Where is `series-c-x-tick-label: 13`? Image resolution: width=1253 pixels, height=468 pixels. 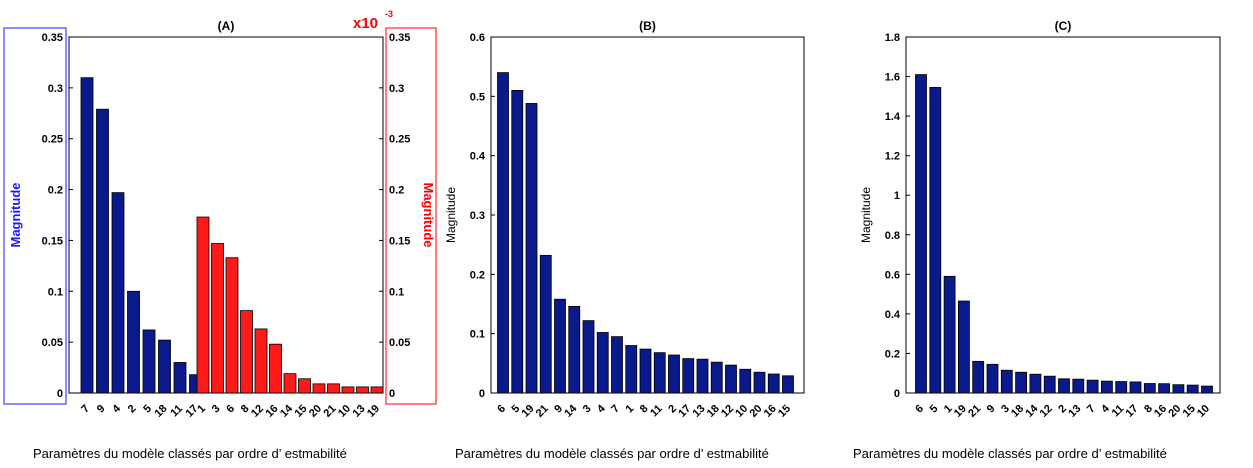
series-c-x-tick-label: 13 is located at coordinates (1074, 411).